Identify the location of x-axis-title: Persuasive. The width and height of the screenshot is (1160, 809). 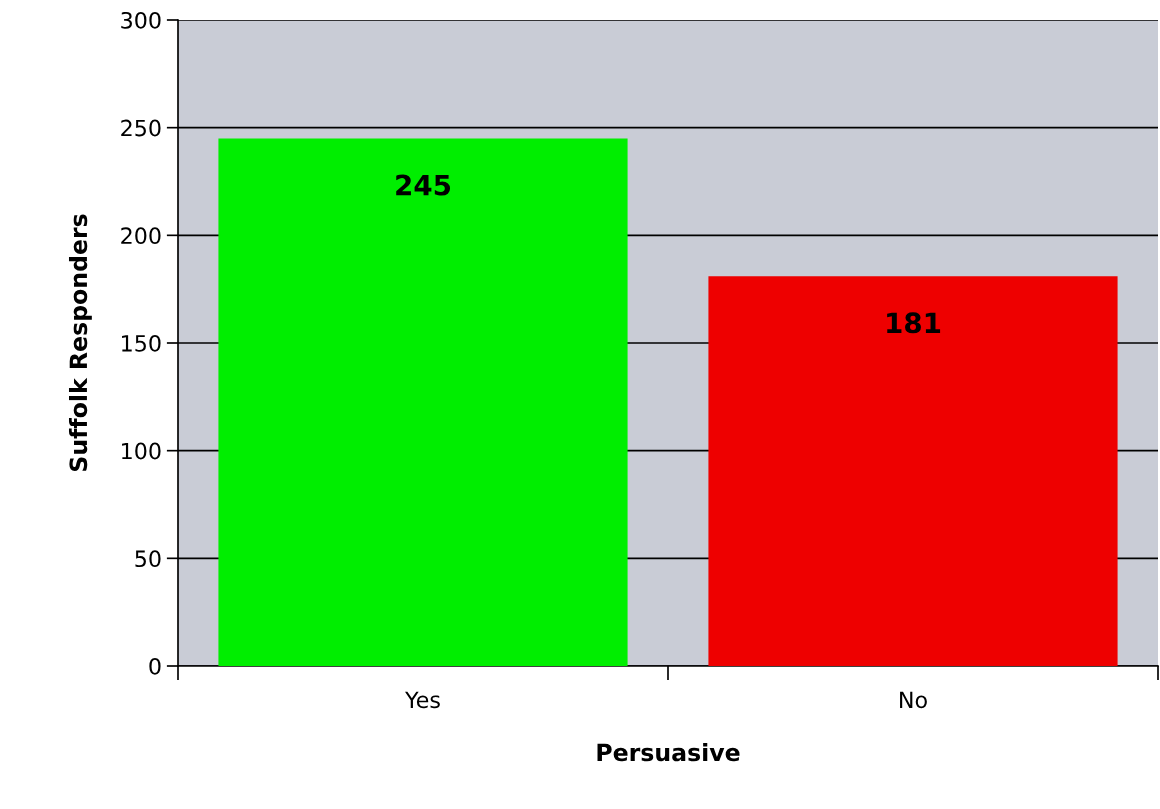
(668, 752).